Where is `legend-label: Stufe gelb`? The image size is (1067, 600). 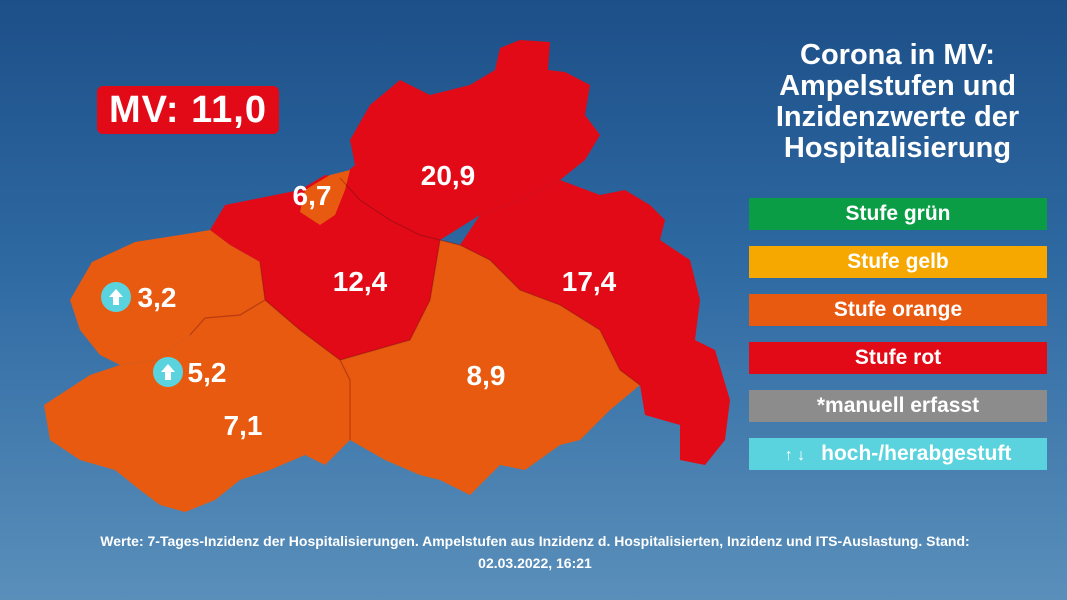
legend-label: Stufe gelb is located at coordinates (898, 261).